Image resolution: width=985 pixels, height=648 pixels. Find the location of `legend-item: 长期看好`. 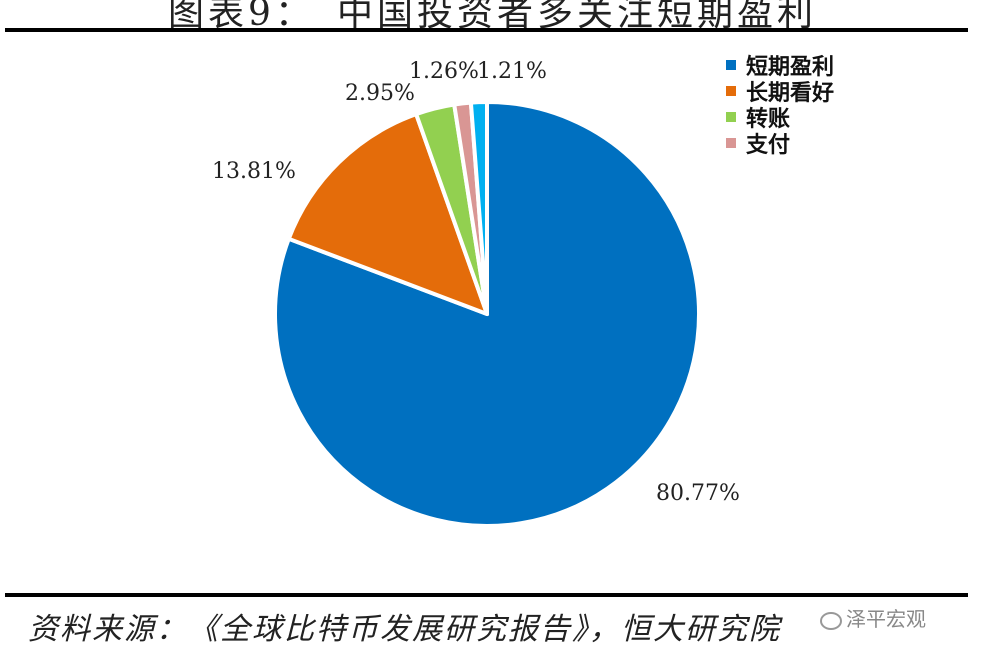

legend-item: 长期看好 is located at coordinates (780, 92).